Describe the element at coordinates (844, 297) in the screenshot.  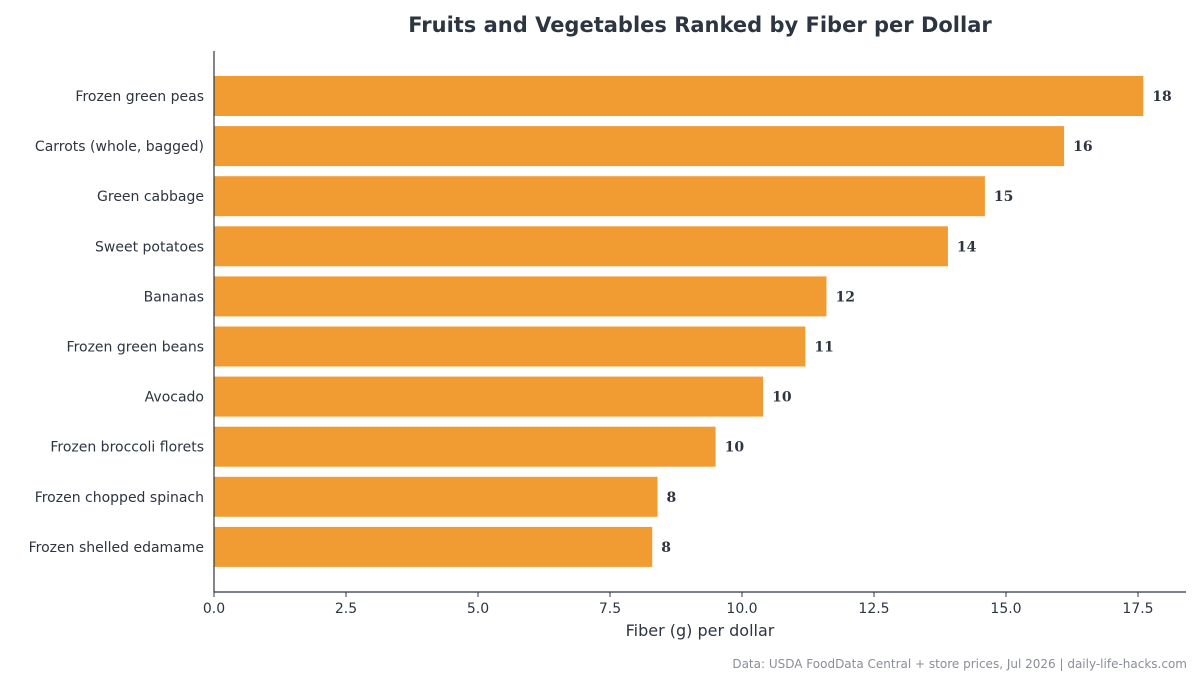
I see `value-label: 12` at that location.